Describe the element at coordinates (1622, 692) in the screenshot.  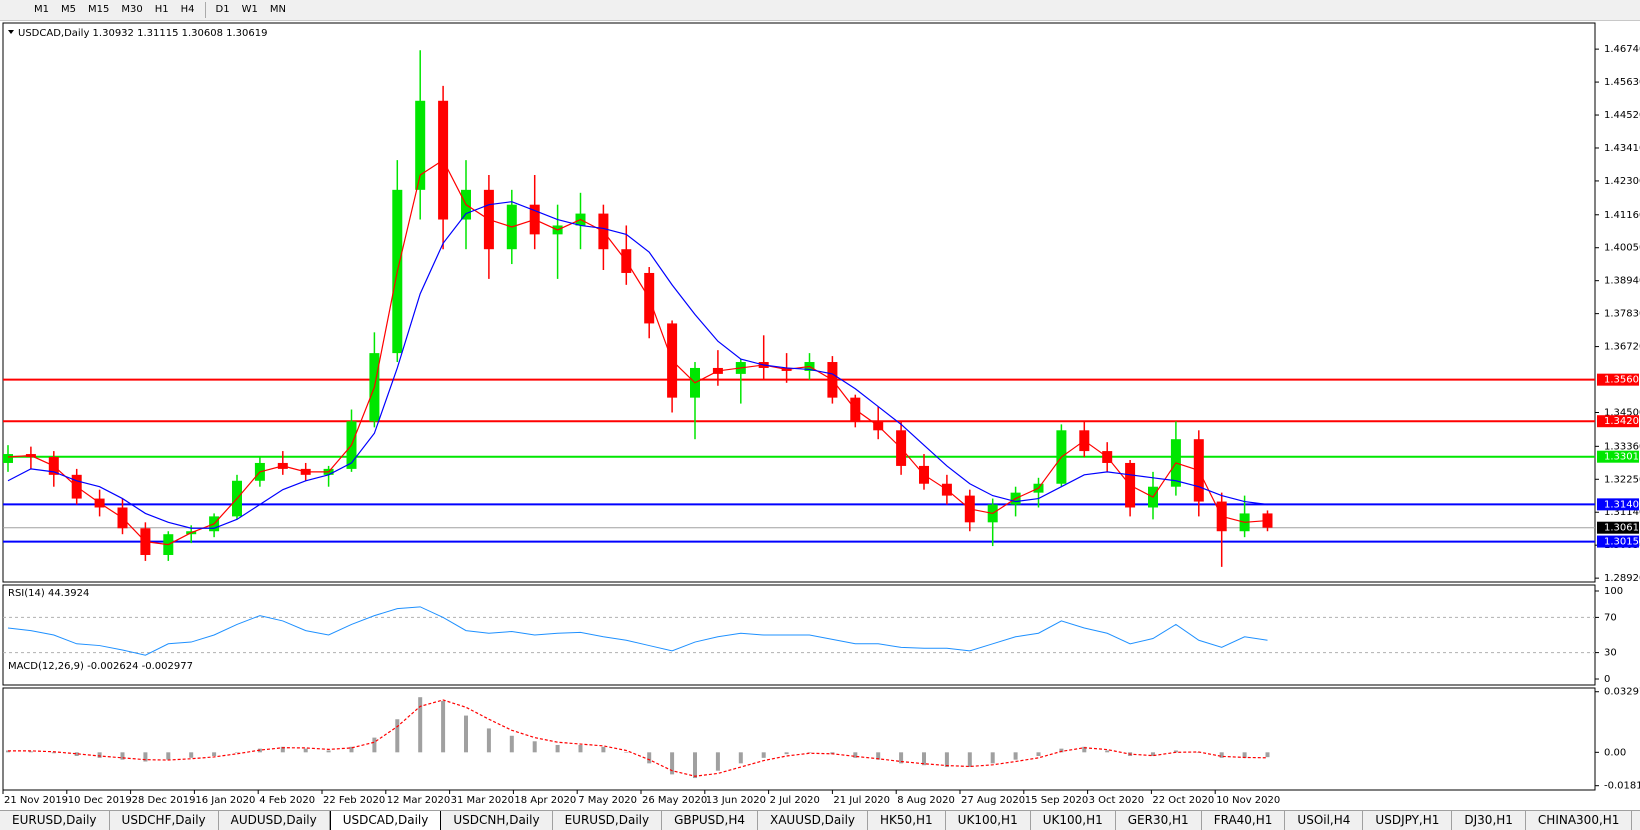
I see `macd-tick-label: 0.032972` at that location.